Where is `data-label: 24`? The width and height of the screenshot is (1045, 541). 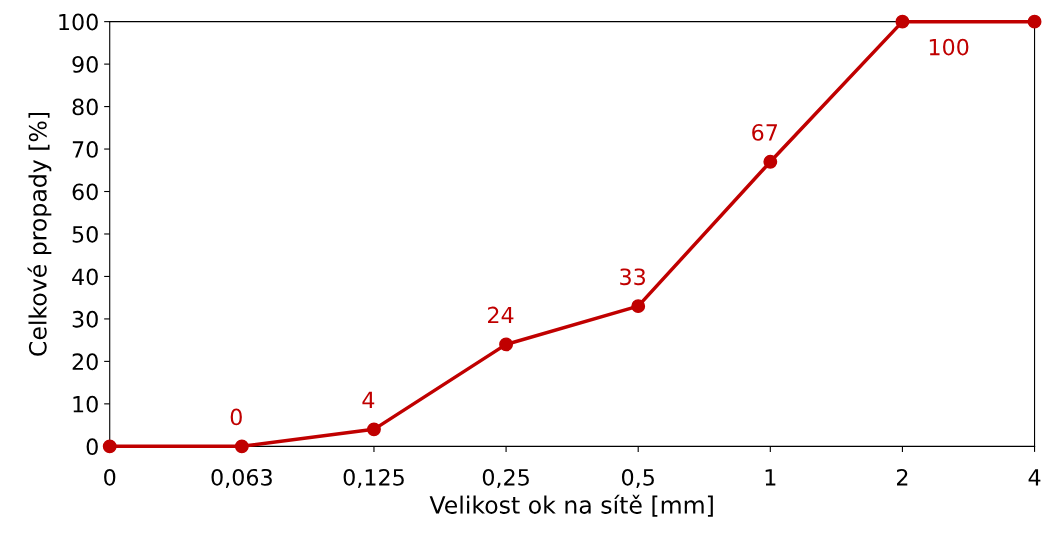 data-label: 24 is located at coordinates (501, 315).